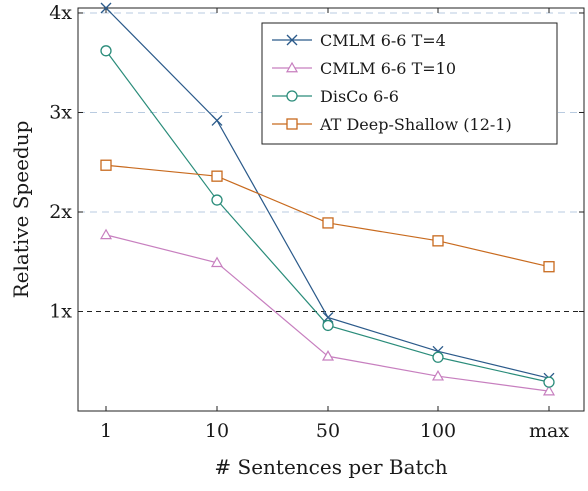 This screenshot has height=491, width=588. Describe the element at coordinates (106, 431) in the screenshot. I see `x-tick-label: 1` at that location.